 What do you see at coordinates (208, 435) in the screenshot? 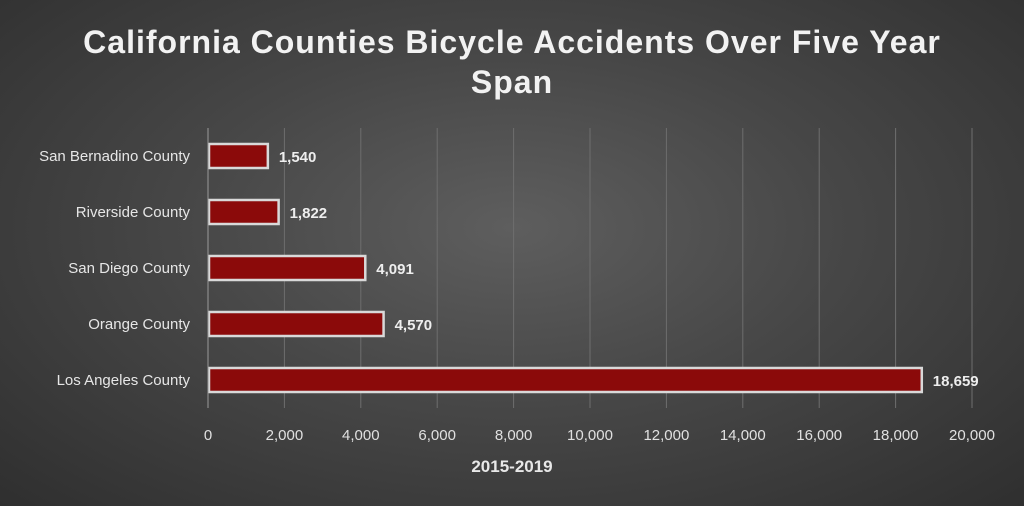
I see `x-tick-label: 0` at bounding box center [208, 435].